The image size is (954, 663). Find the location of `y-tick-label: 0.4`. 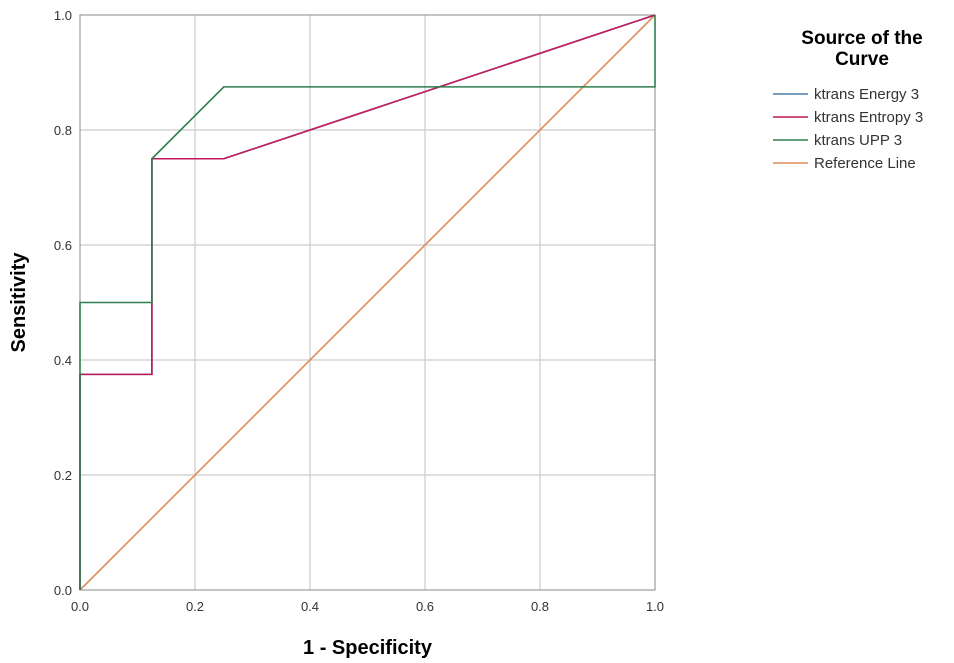

y-tick-label: 0.4 is located at coordinates (63, 360).